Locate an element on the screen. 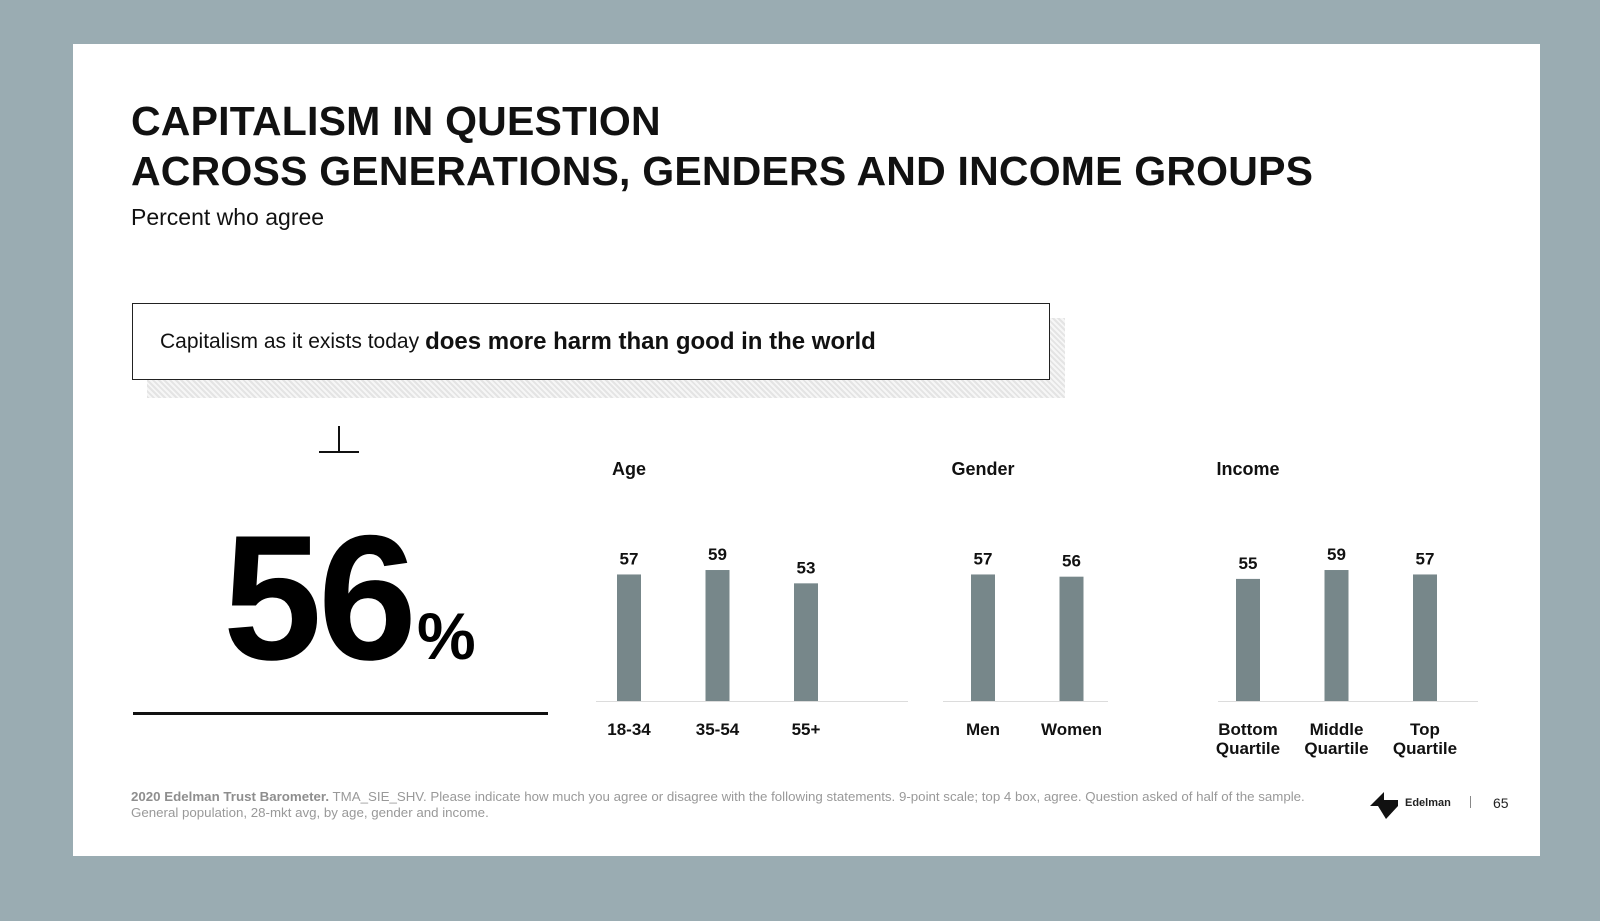  group-label: Gender is located at coordinates (982, 469).